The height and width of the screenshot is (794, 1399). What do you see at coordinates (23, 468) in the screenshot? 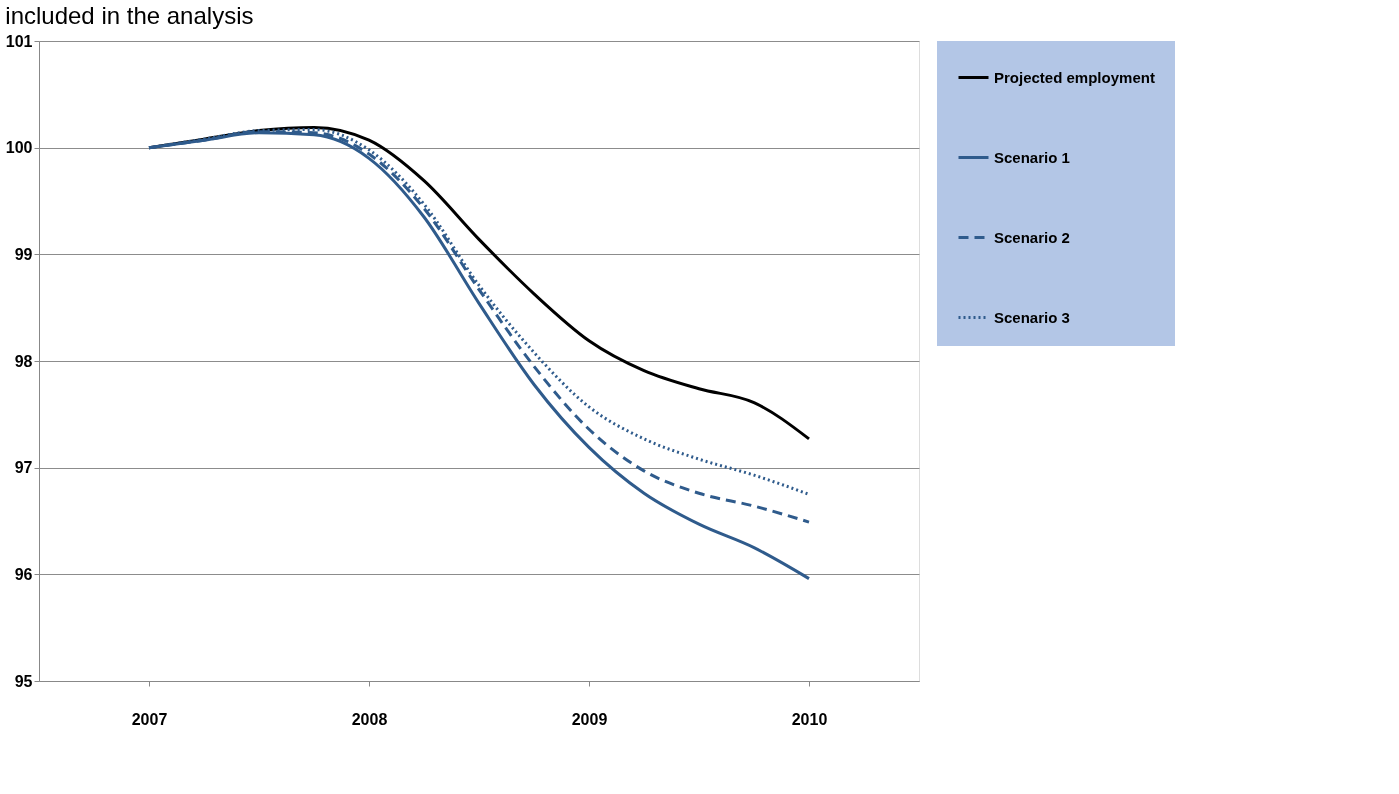
I see `y-tick-label: 97` at bounding box center [23, 468].